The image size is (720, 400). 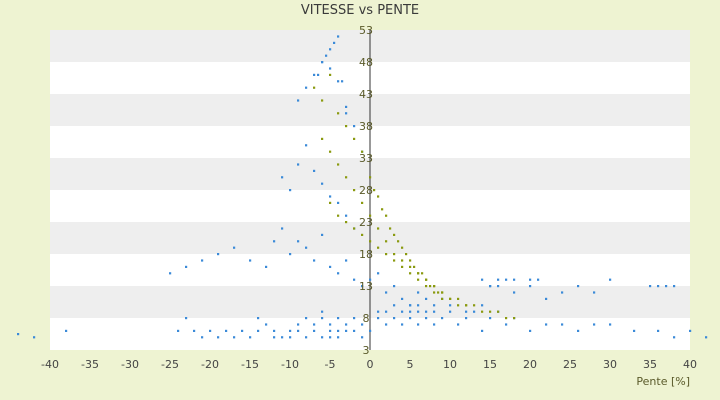 I want to click on x-tick-label: 30, so click(x=610, y=364).